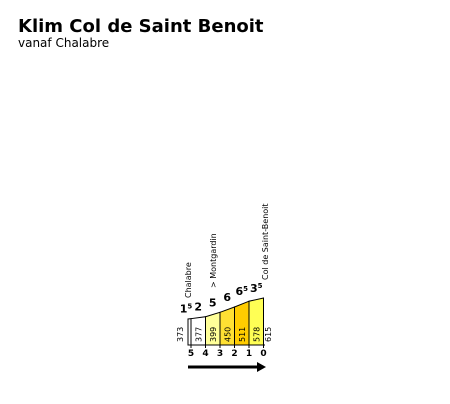 The image size is (450, 404). I want to click on altitude-label: 578, so click(256, 334).